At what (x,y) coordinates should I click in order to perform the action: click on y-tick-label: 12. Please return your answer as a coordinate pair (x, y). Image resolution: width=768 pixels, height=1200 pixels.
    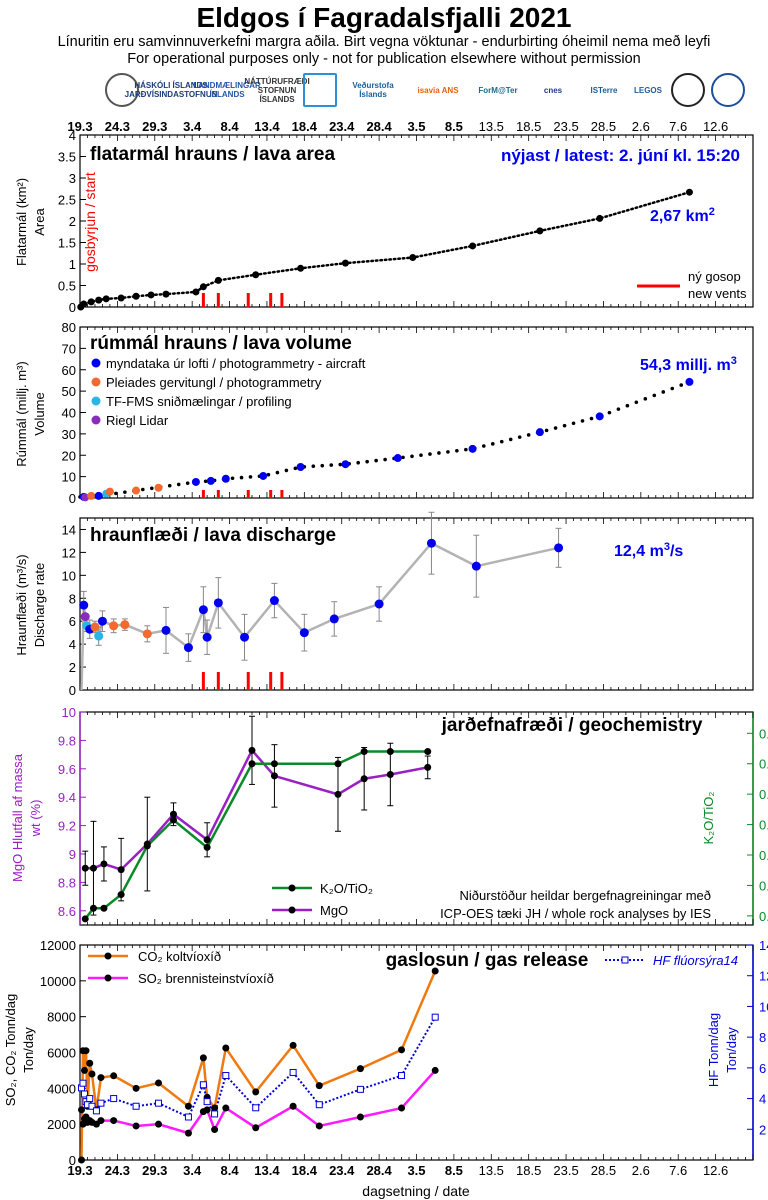
    Looking at the image, I should click on (69, 552).